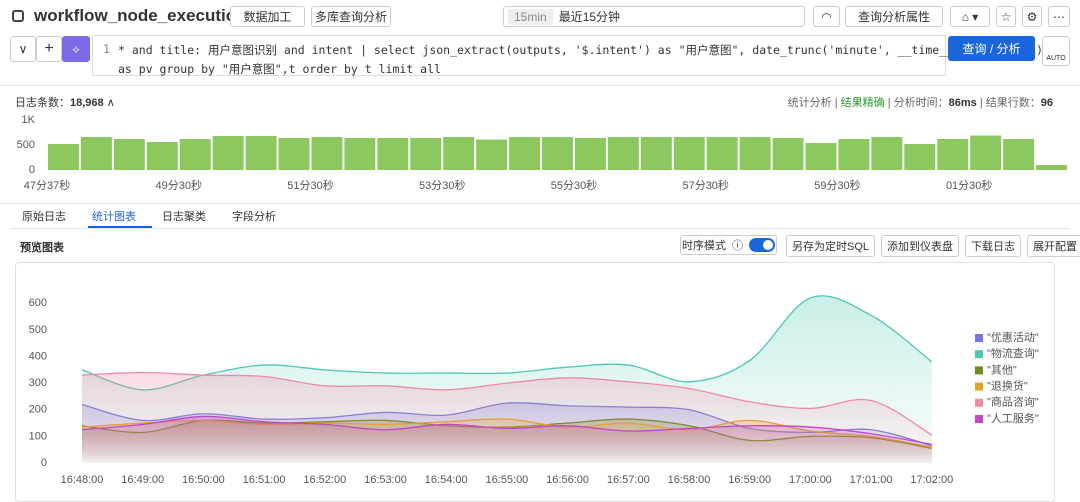  Describe the element at coordinates (689, 480) in the screenshot. I see `x-tick-label: 16:58:00` at that location.